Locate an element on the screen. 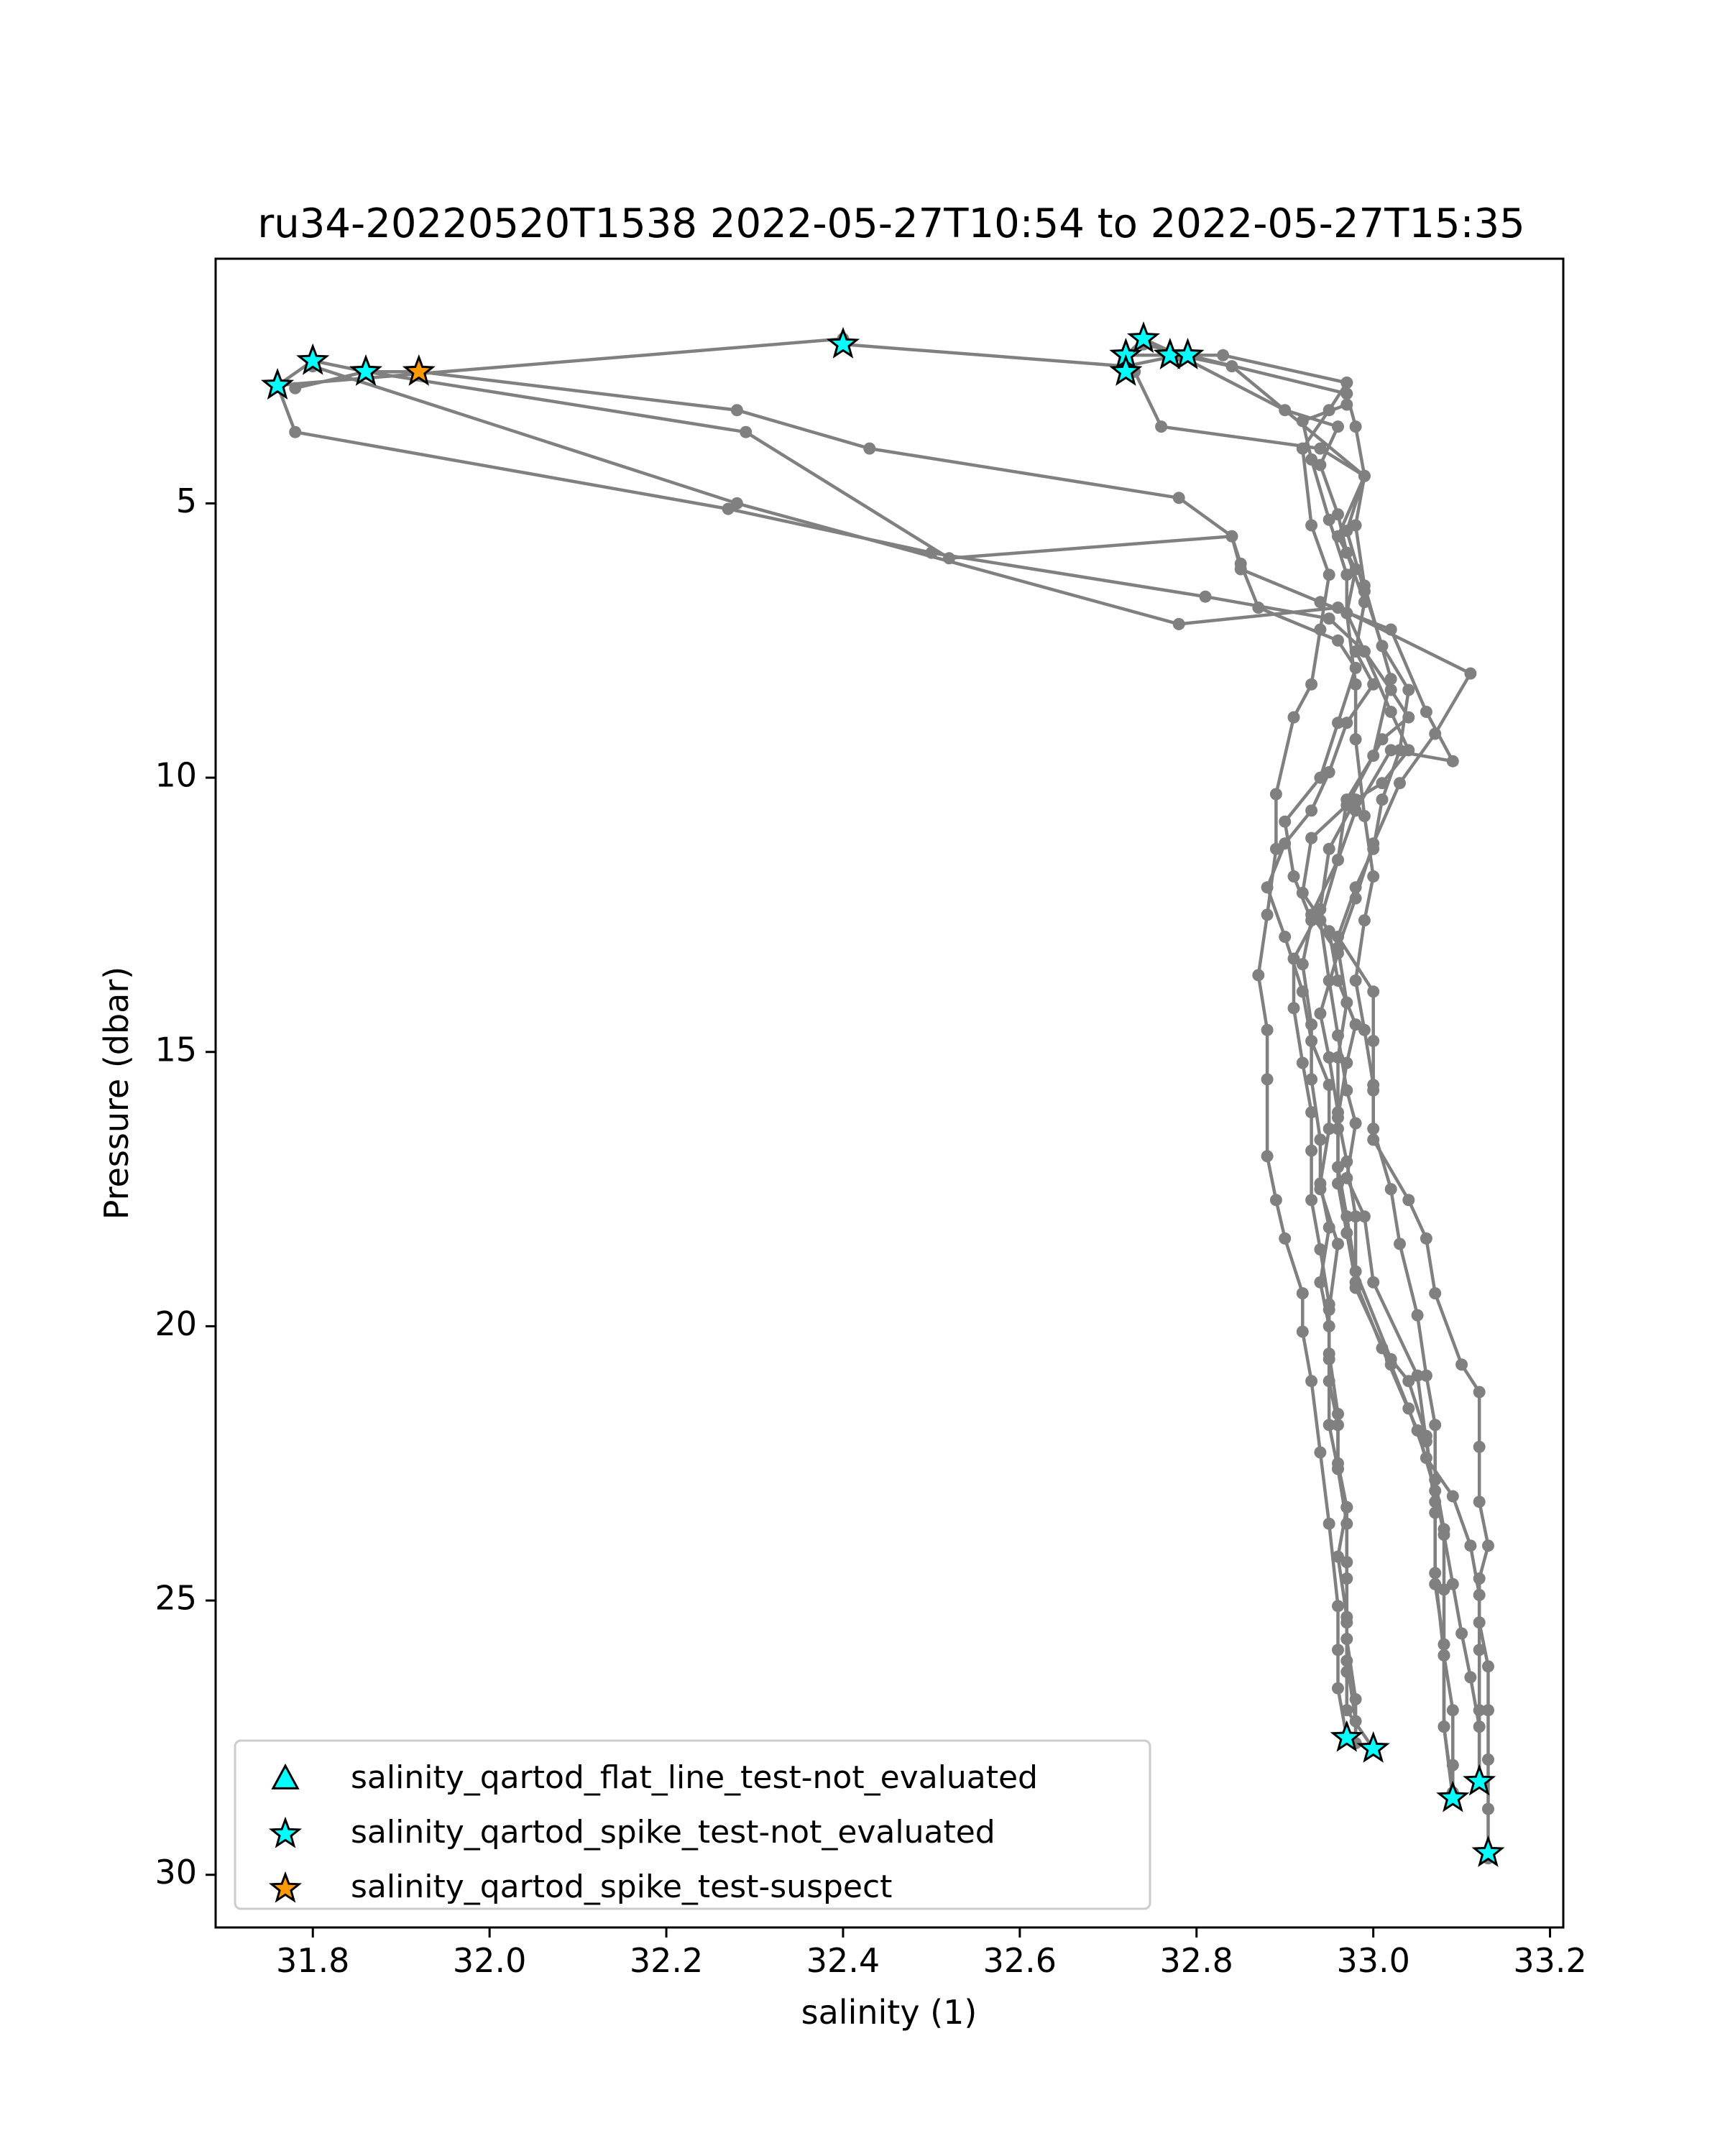  x-tick-label: 31.8 is located at coordinates (312, 1960).